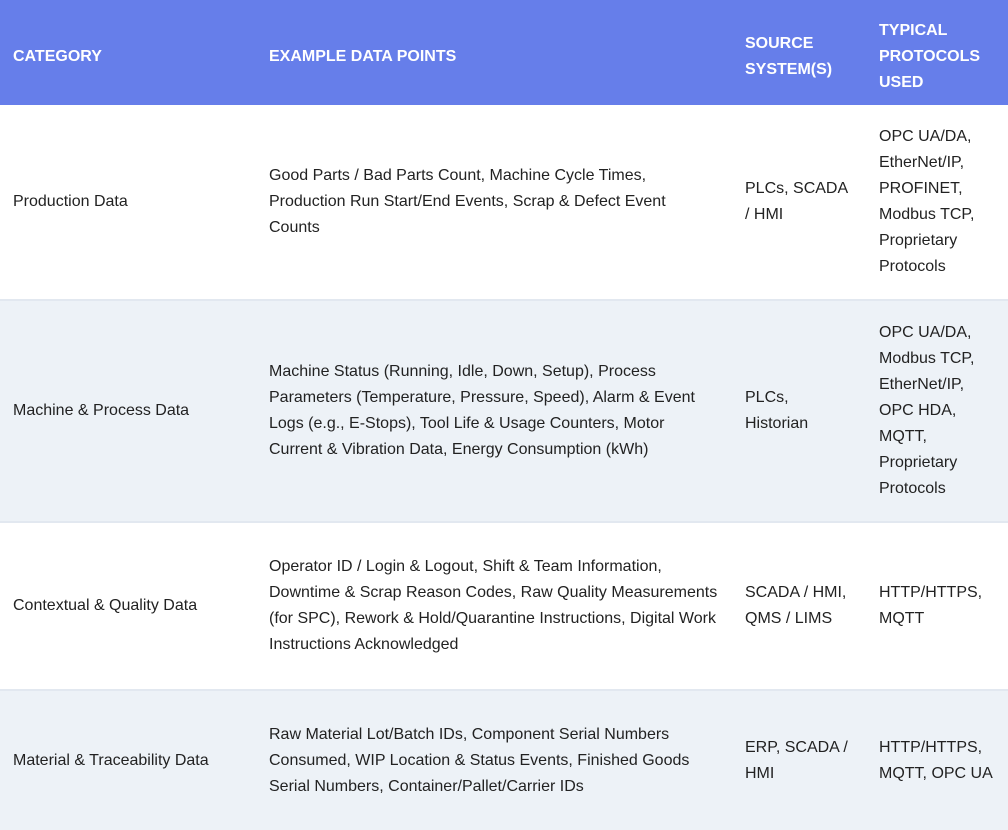  I want to click on cell-source: SCADA / HMI, QMS / LIMS, so click(799, 605).